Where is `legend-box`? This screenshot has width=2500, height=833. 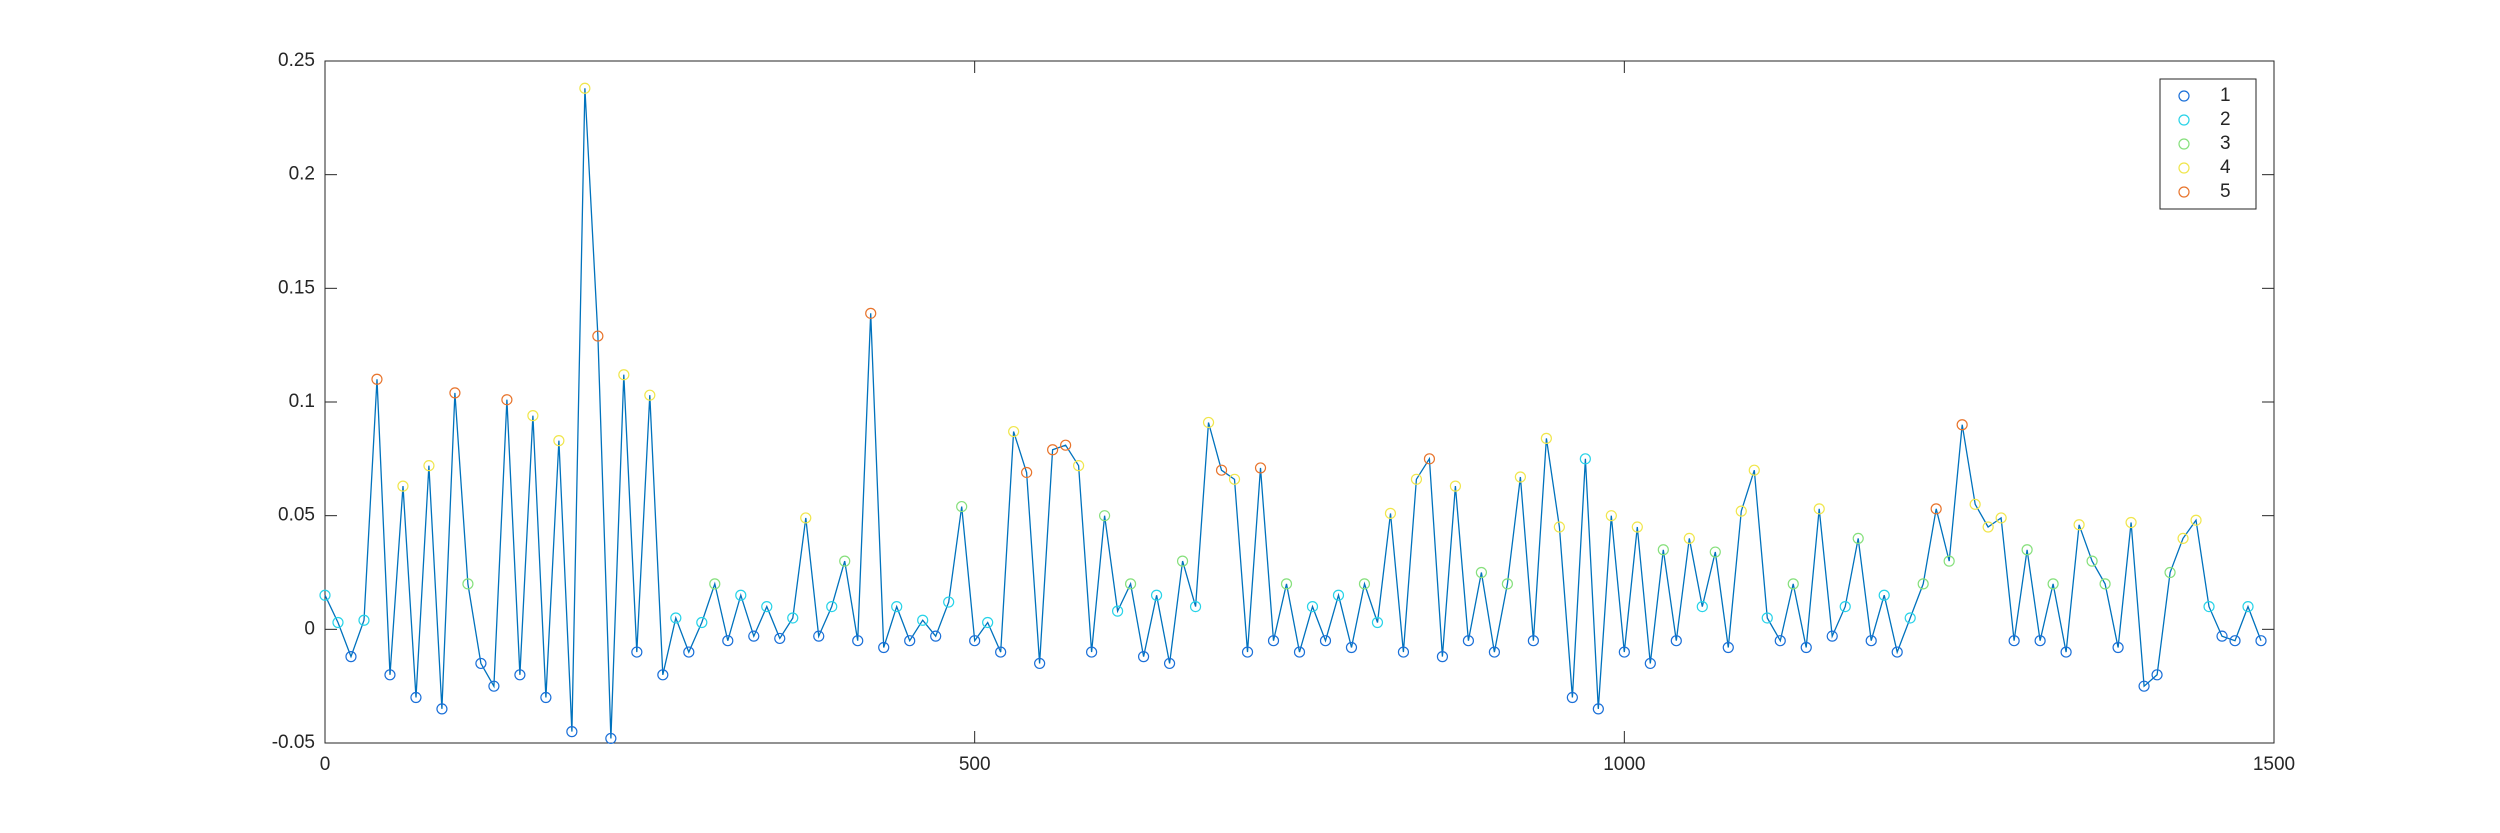
legend-box is located at coordinates (2208, 144).